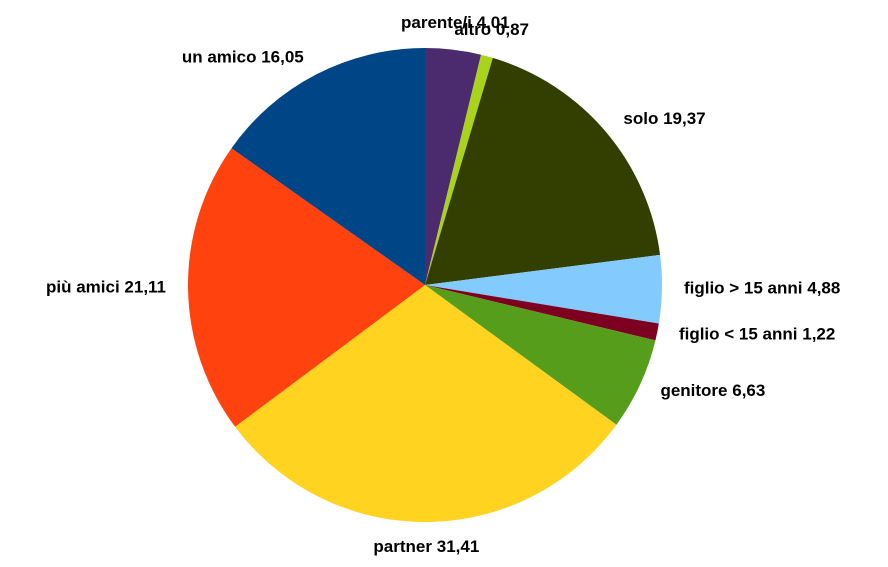  I want to click on slice-value: 16,05, so click(282, 57).